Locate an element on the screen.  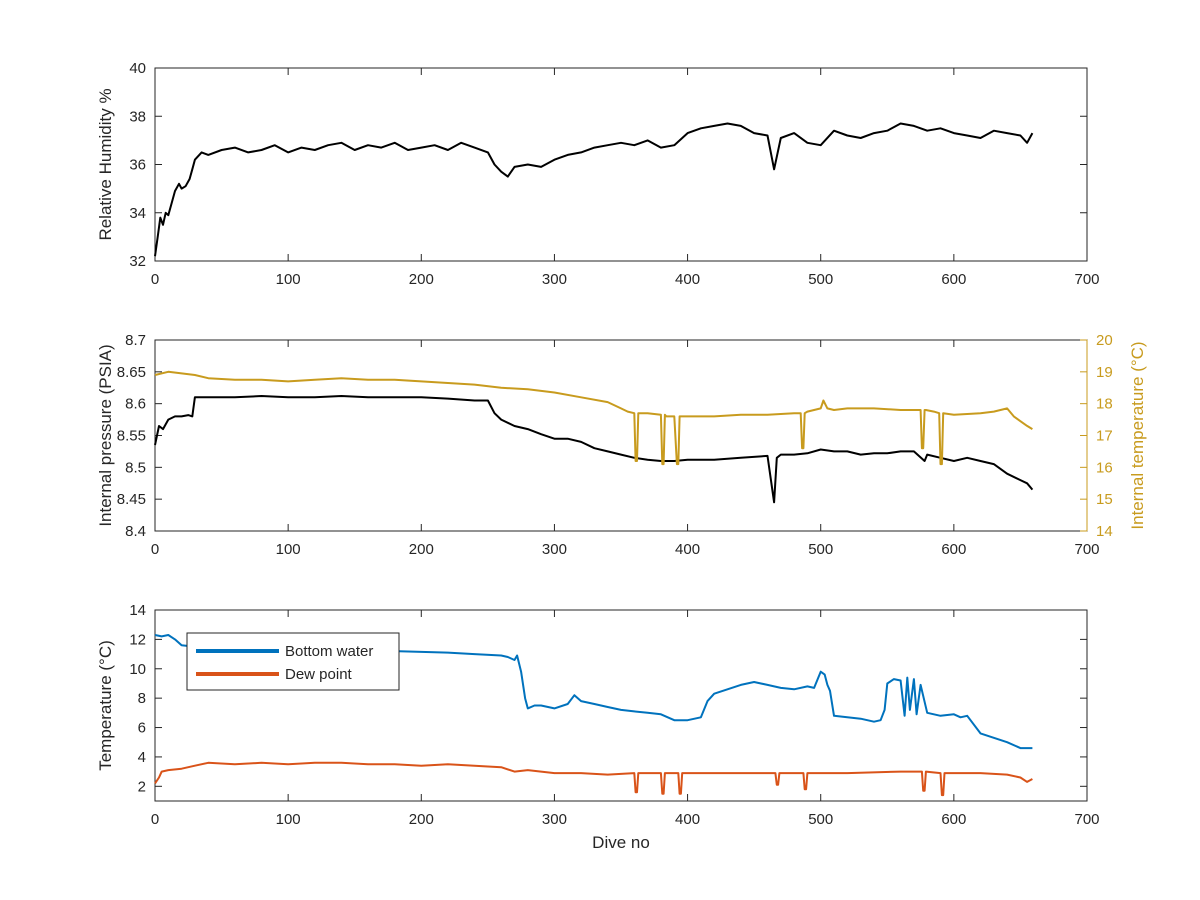
x-axis-label: Dive no is located at coordinates (621, 842).